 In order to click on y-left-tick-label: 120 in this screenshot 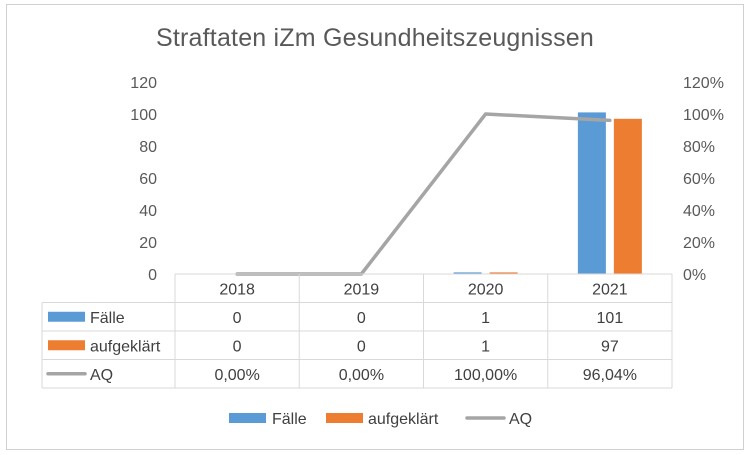, I will do `click(143, 83)`.